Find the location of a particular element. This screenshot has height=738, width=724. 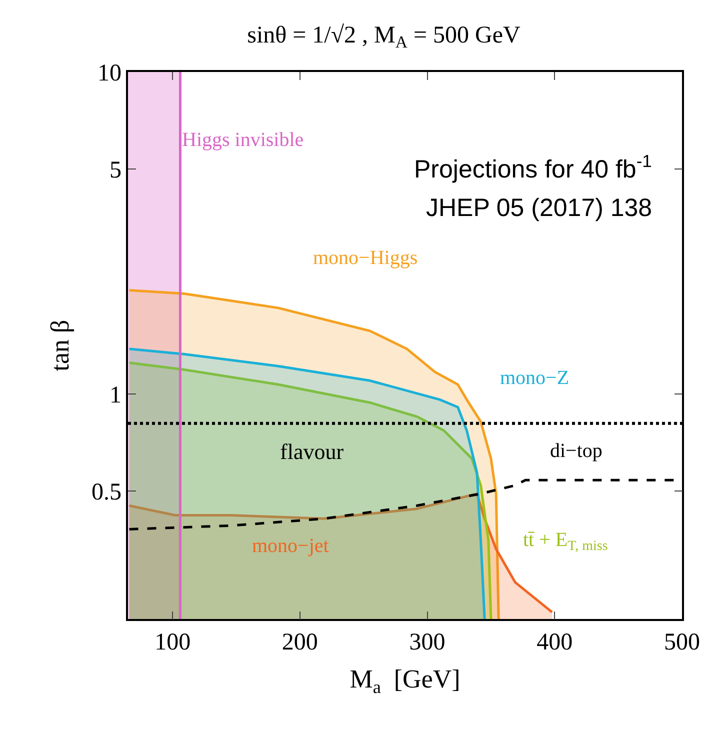

x-tick-label: 100 is located at coordinates (172, 643).